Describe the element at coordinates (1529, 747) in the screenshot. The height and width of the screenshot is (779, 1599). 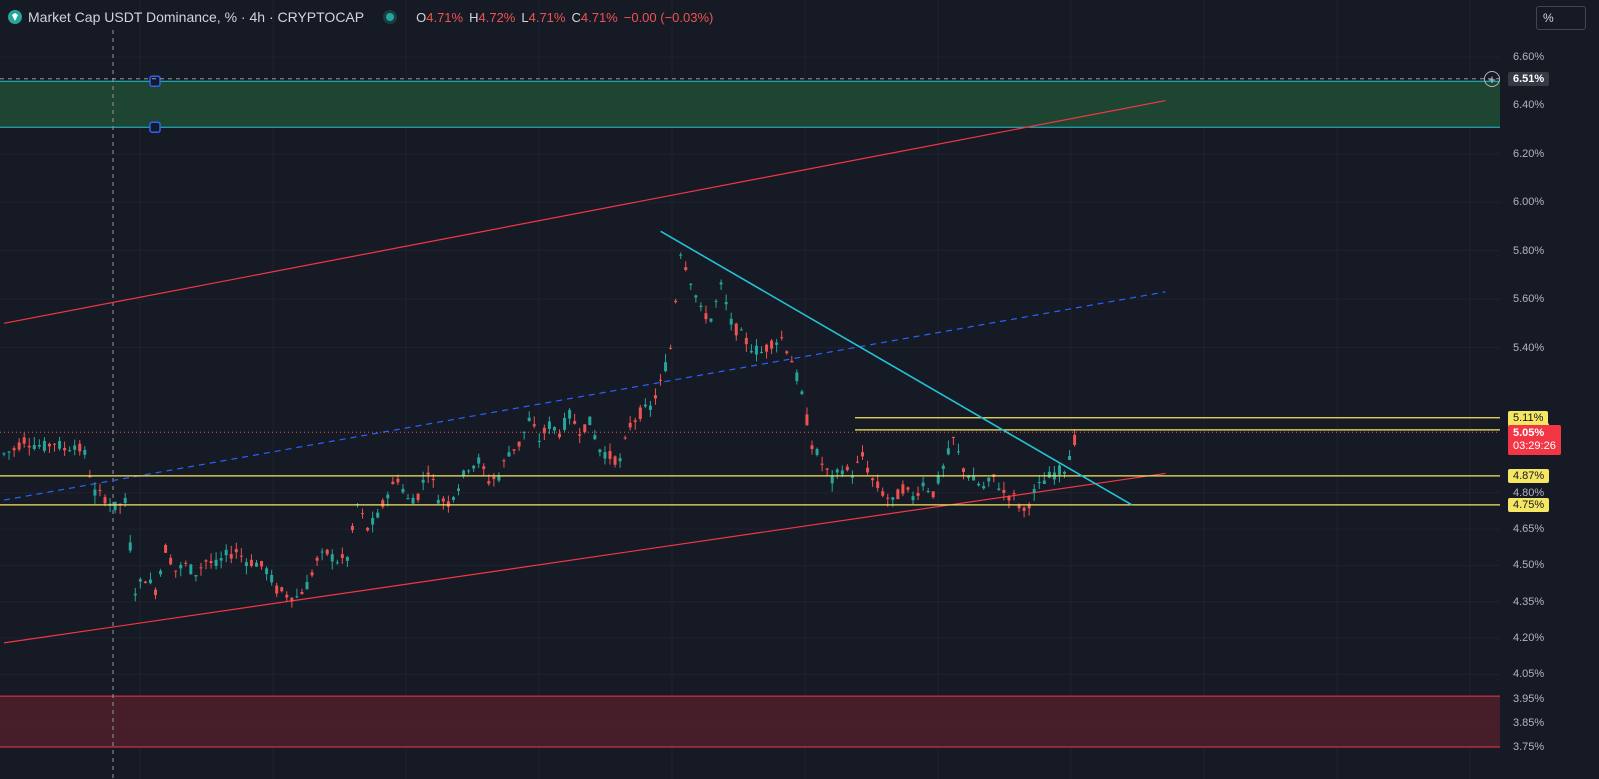
I see `y-tick-label: 3.75%` at that location.